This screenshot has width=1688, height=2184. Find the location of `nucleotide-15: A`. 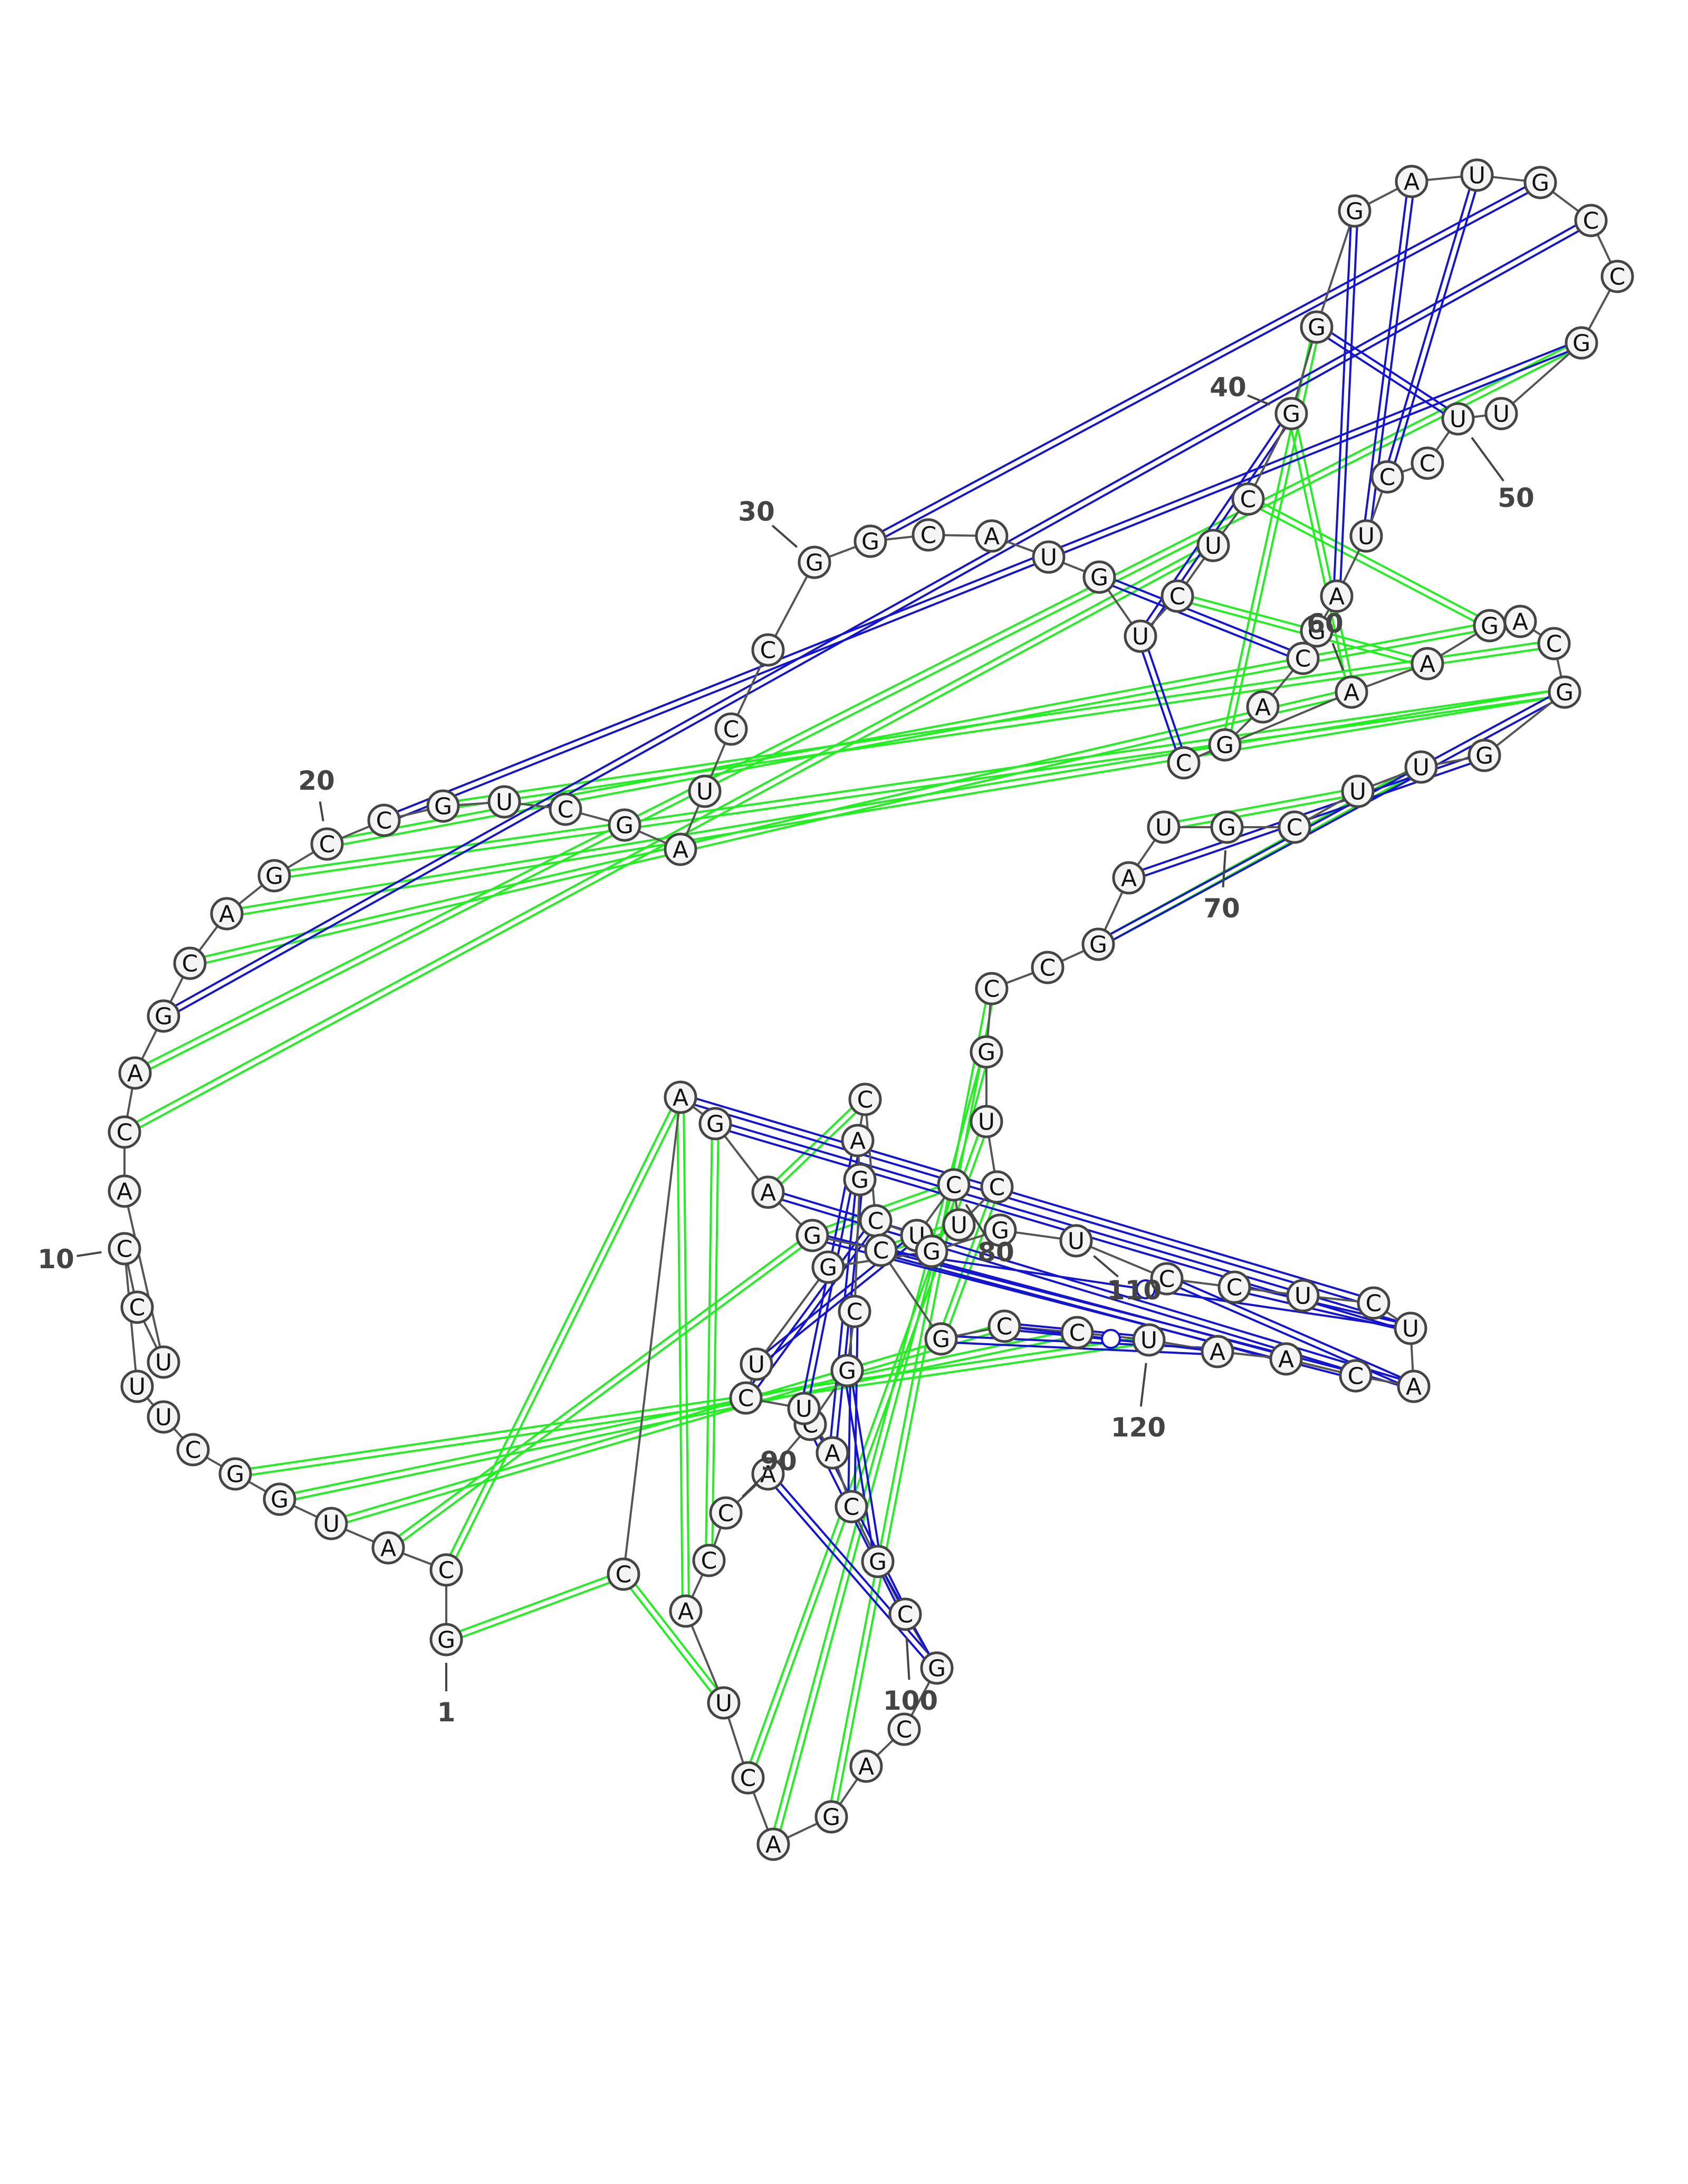

nucleotide-15: A is located at coordinates (135, 1073).